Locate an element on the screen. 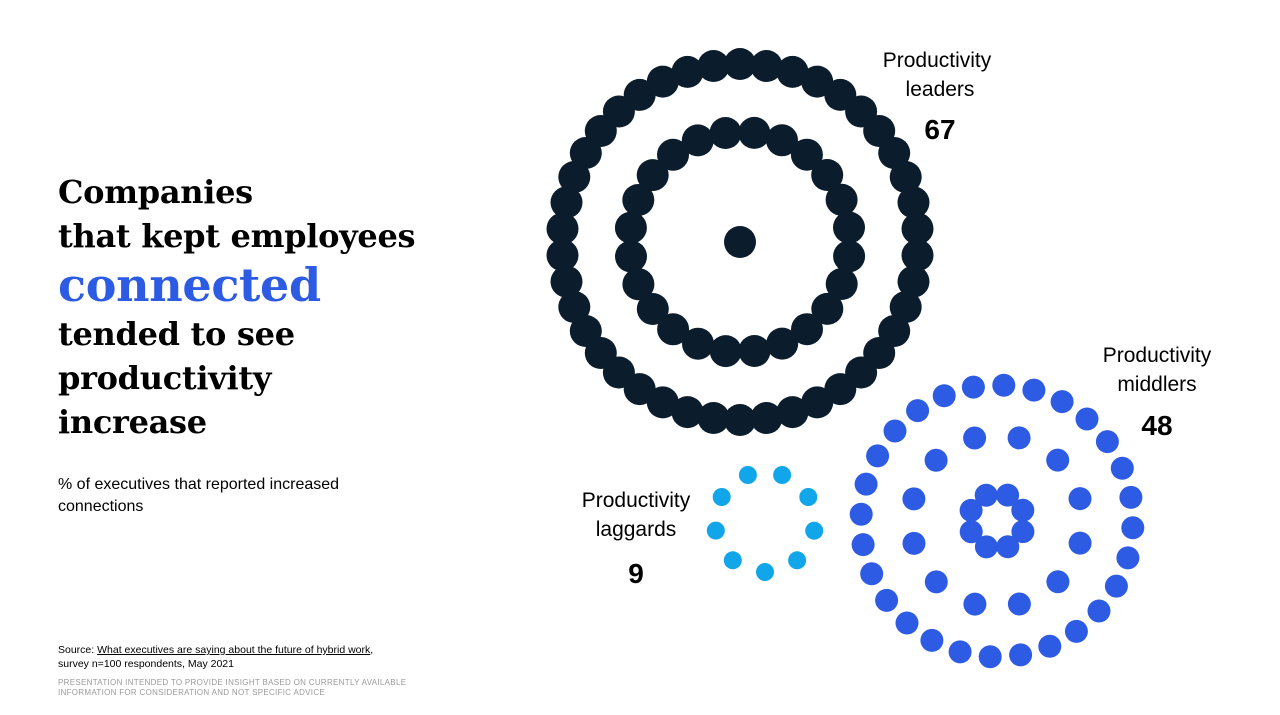  laggards-dot-cluster is located at coordinates (765, 523).